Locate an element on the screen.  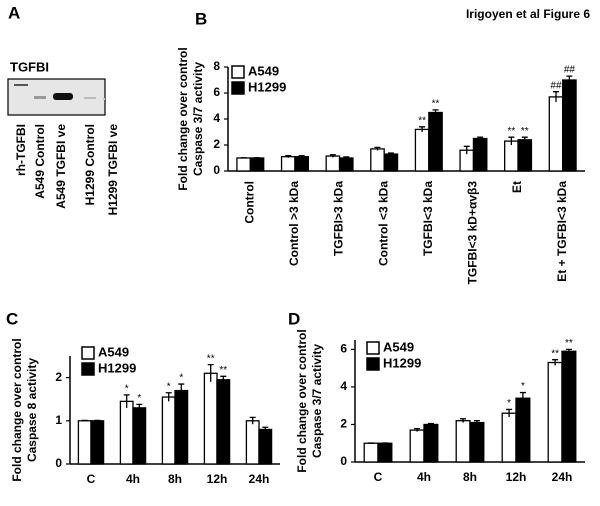
x-tick-label: TGFBI<3 kD+αvβ3 is located at coordinates (473, 233).